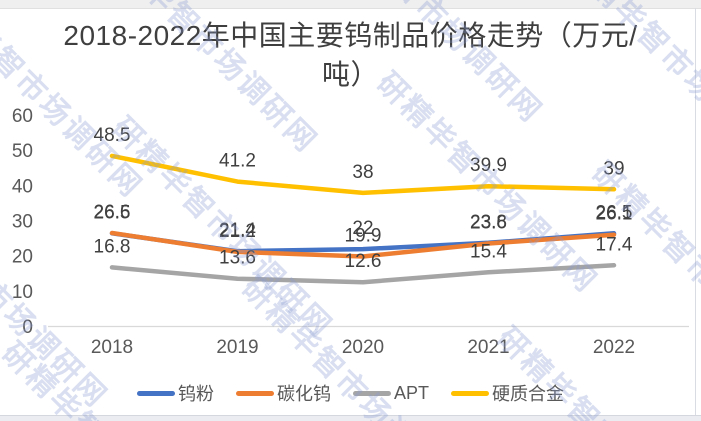 This screenshot has height=421, width=701. What do you see at coordinates (350, 74) in the screenshot?
I see `chart-title-line2: 吨）` at bounding box center [350, 74].